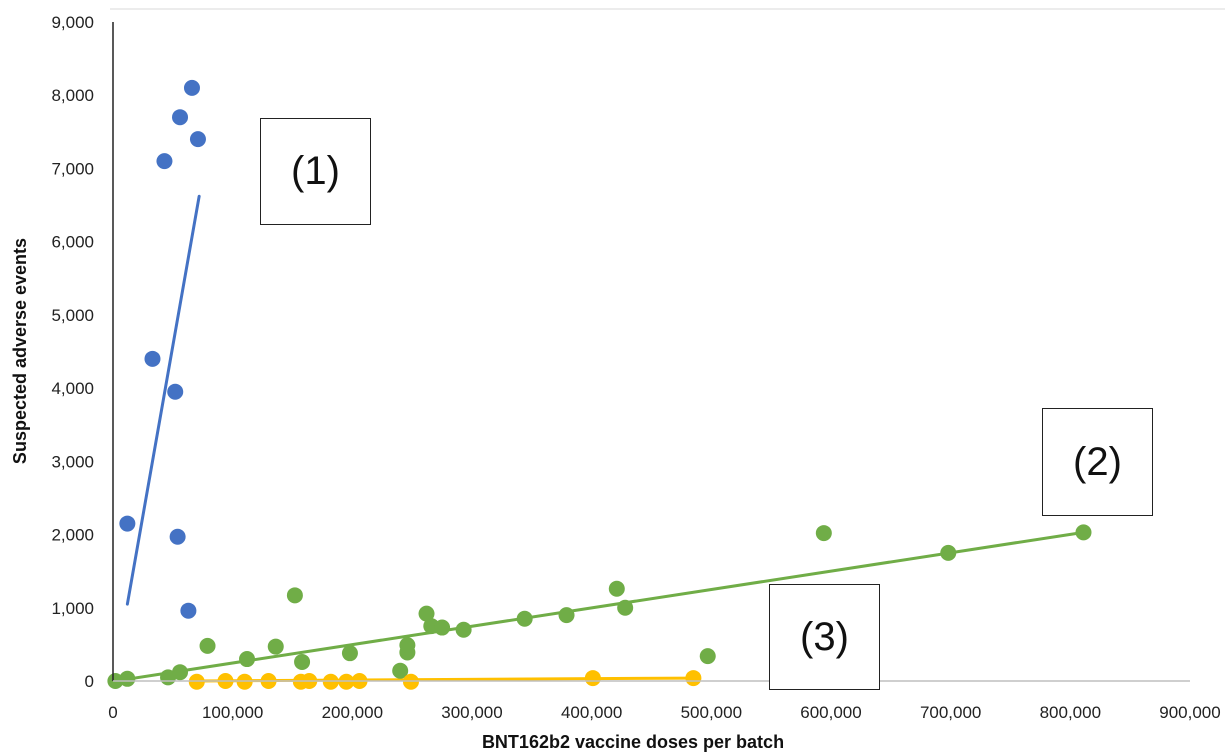  Describe the element at coordinates (72, 168) in the screenshot. I see `y-tick-label: 7,000` at that location.